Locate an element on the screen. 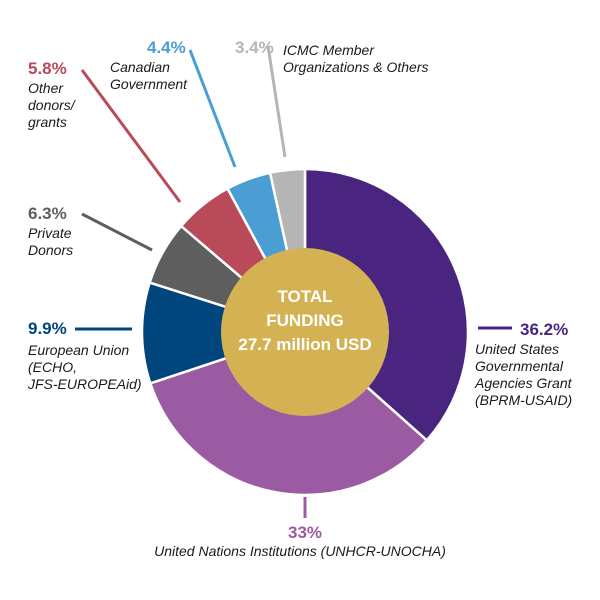 This screenshot has width=600, height=600. category-label-other: Other donors/grants is located at coordinates (52, 105).